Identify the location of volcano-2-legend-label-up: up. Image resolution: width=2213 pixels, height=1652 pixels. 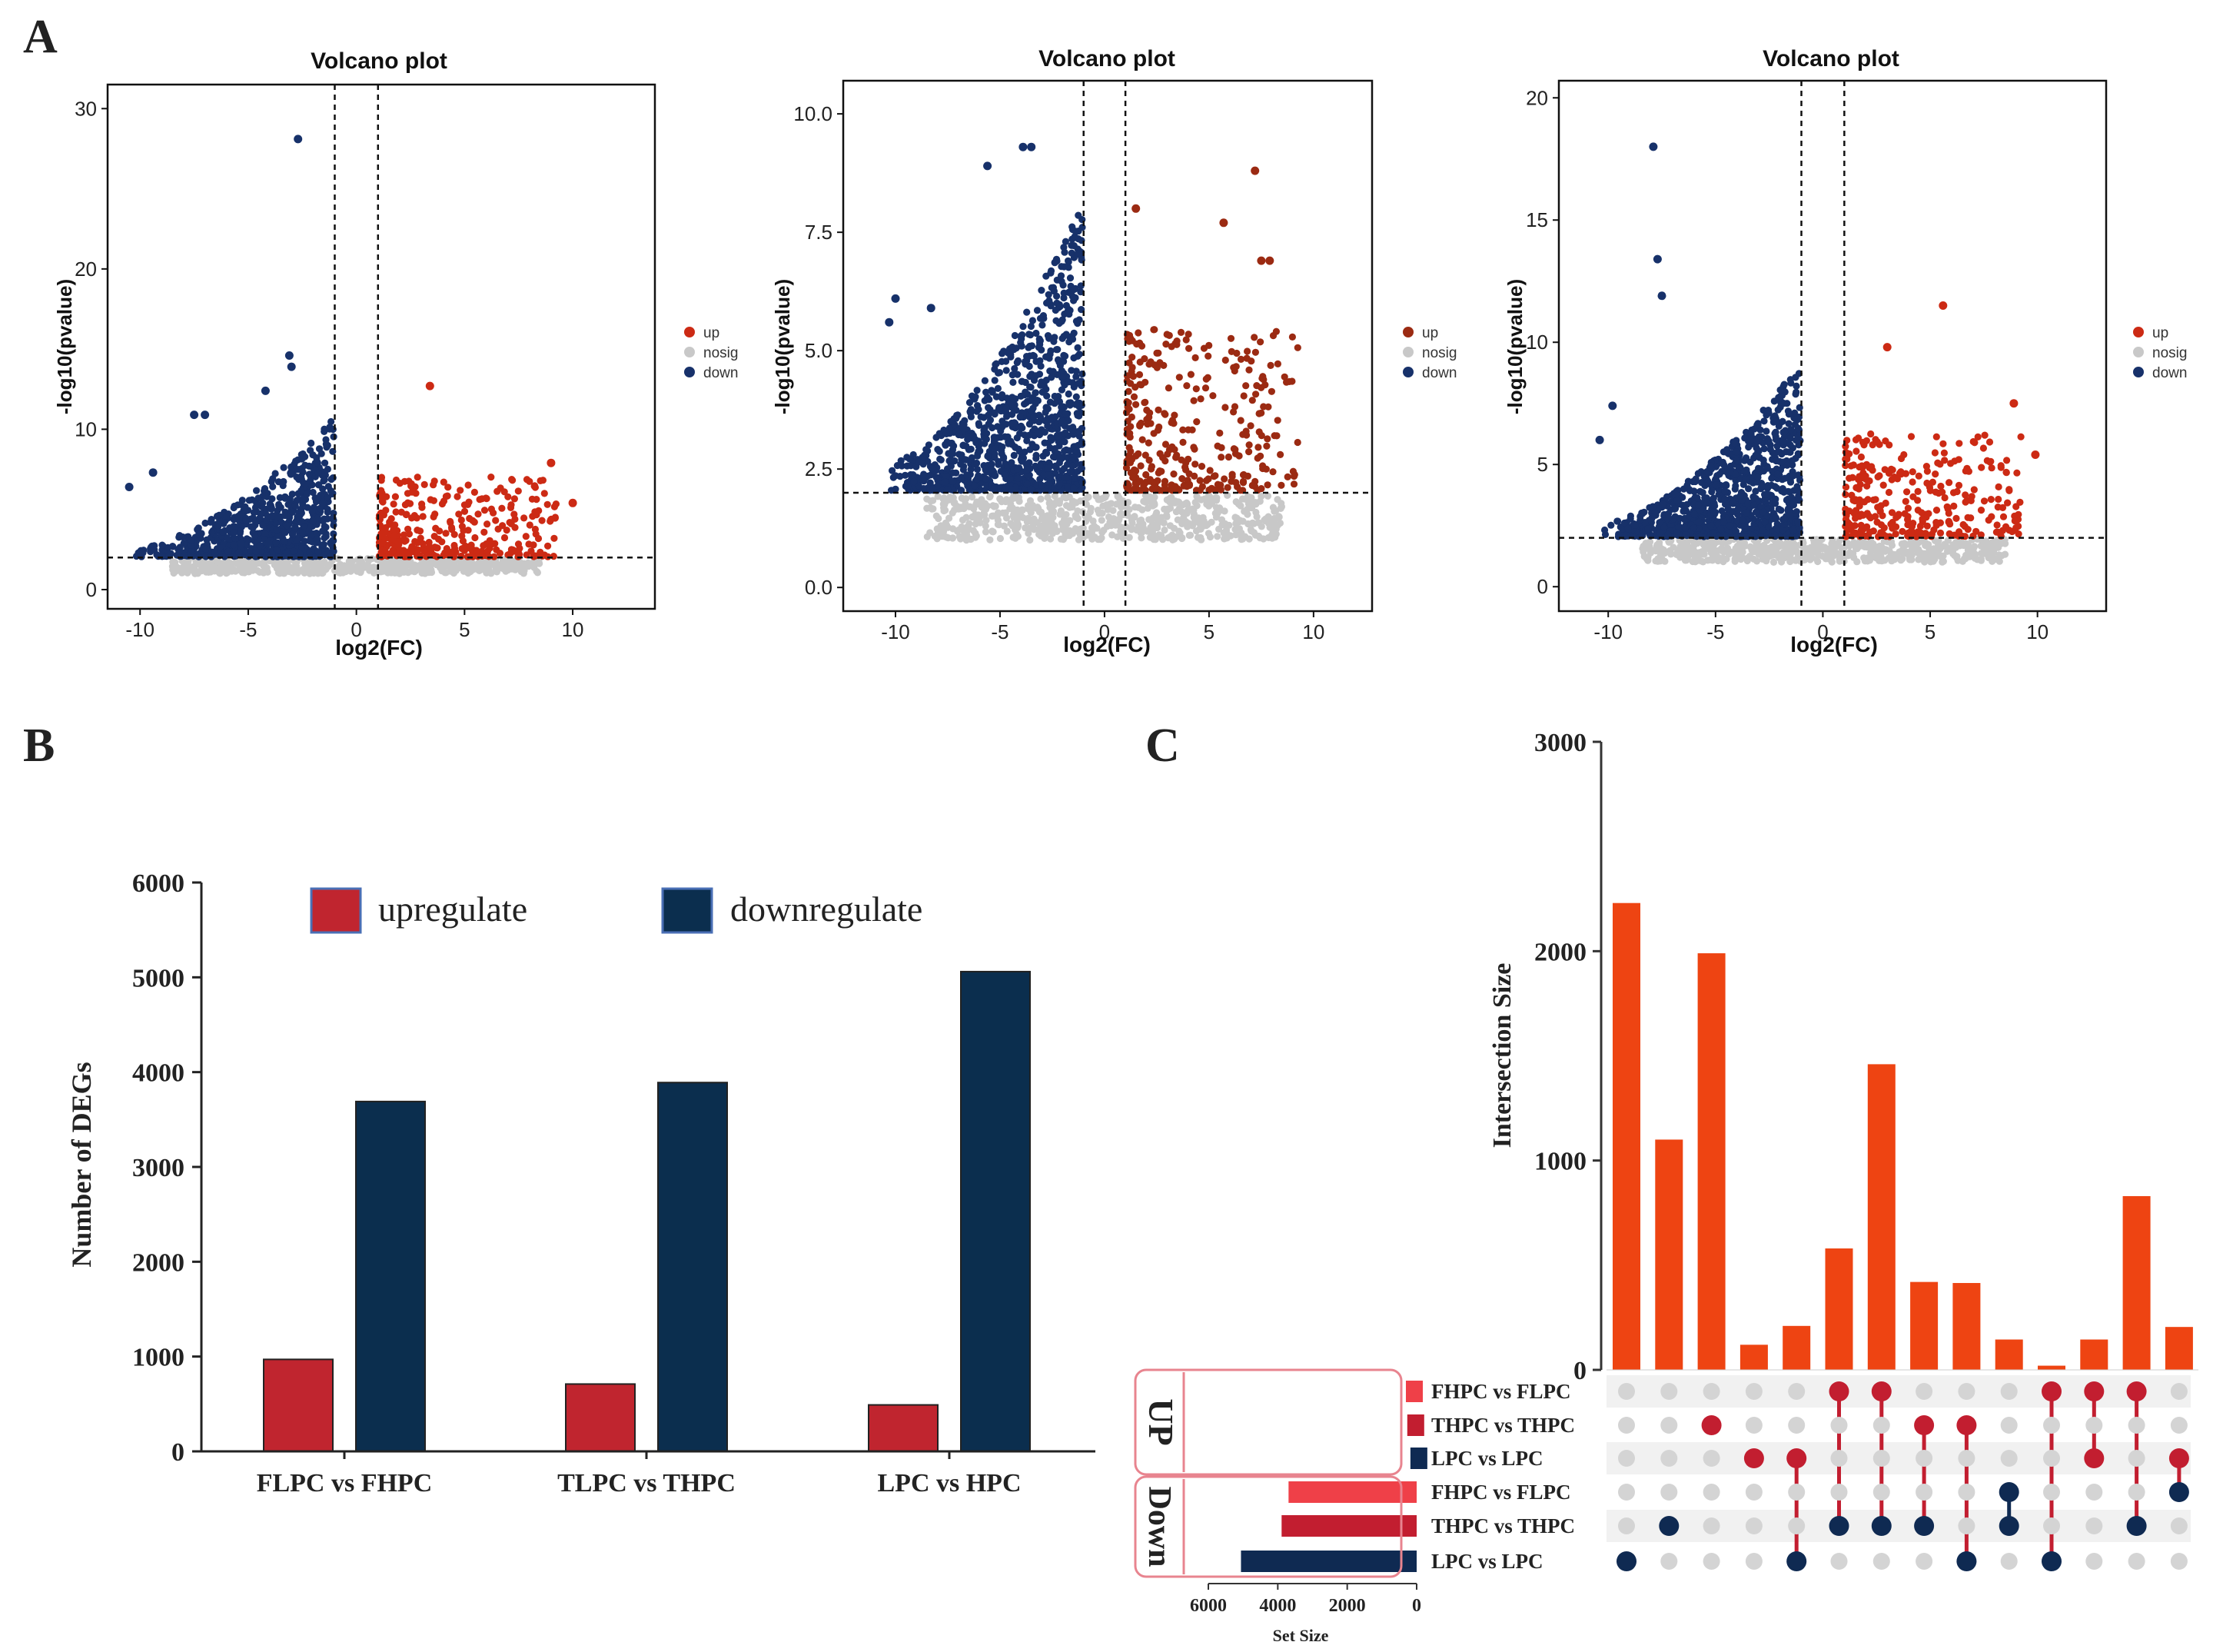
(1430, 333).